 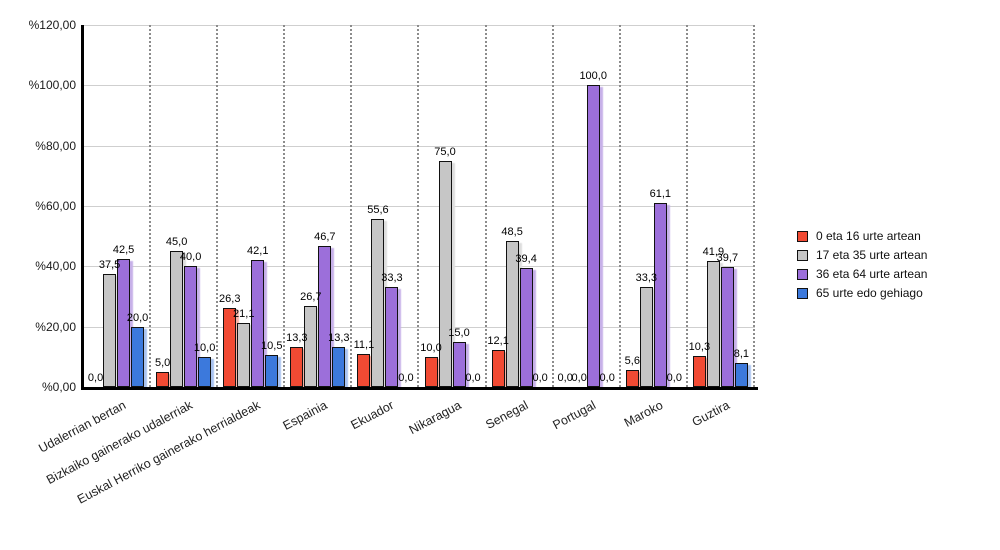 I want to click on bar-slot: 11,1, so click(x=364, y=206).